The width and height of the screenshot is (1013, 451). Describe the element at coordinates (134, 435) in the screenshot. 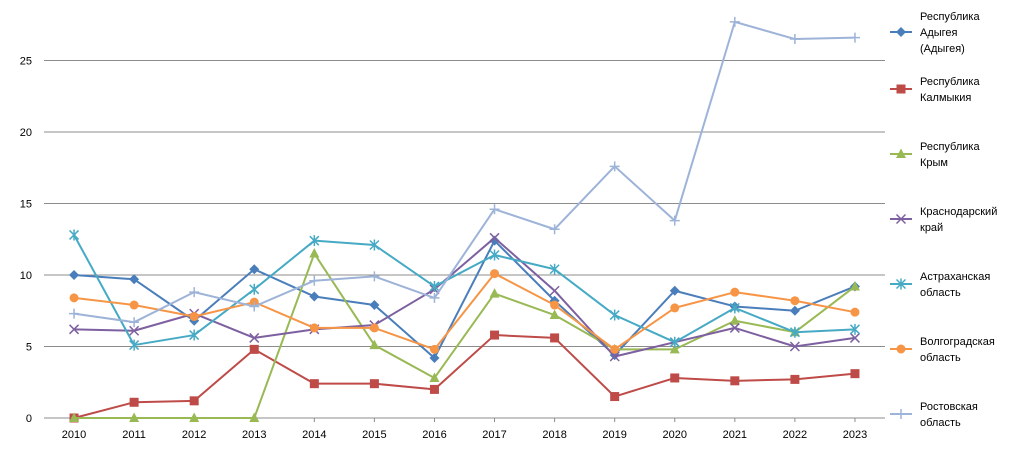

I see `x-tick-label: 2011` at that location.